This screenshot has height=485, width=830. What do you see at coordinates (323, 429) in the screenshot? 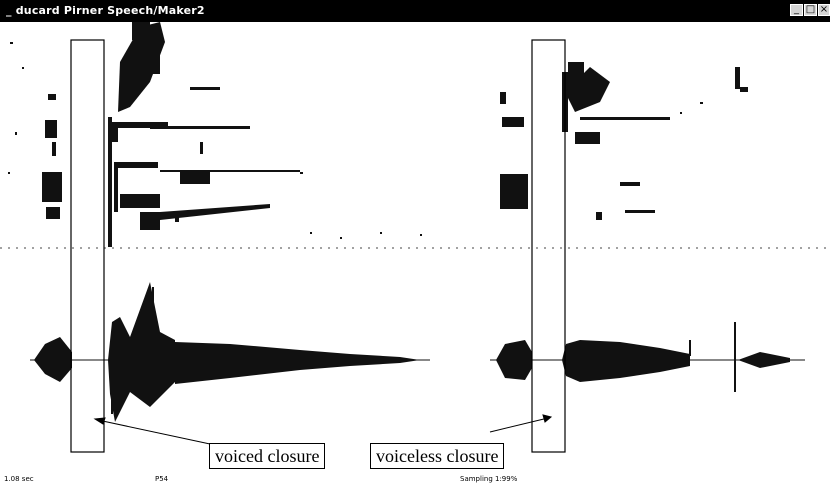
I see `annotation-arrows` at bounding box center [323, 429].